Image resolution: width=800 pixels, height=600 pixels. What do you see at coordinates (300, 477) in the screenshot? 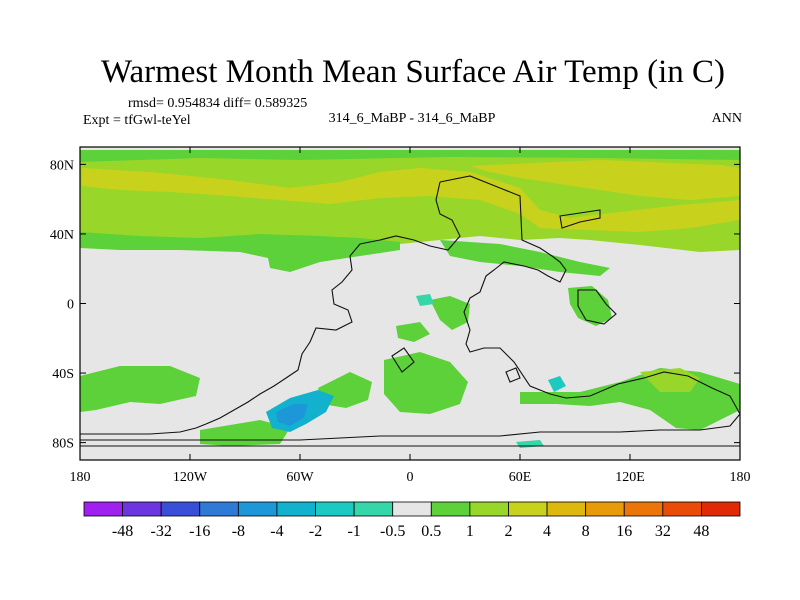
I see `x-tick-label: 60W` at bounding box center [300, 477].